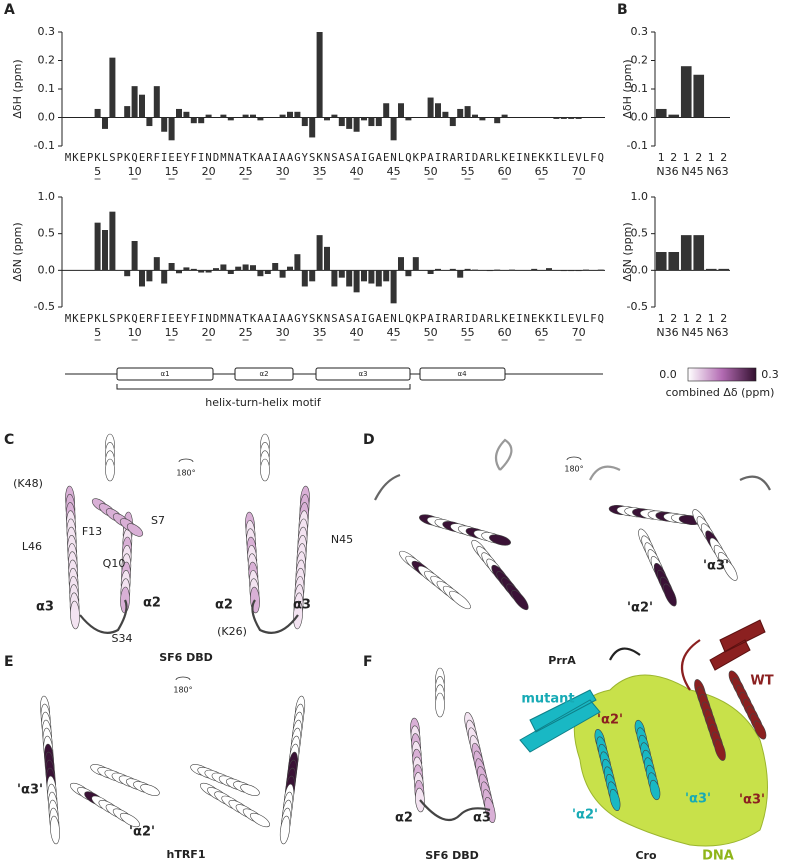 This screenshot has height=864, width=791. What do you see at coordinates (560, 721) in the screenshot?
I see `beta-sheet` at bounding box center [560, 721].